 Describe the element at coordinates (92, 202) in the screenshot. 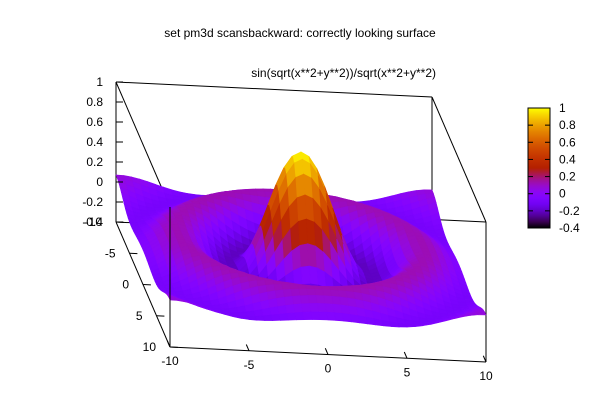

I see `z-tick-label: -0.2` at that location.